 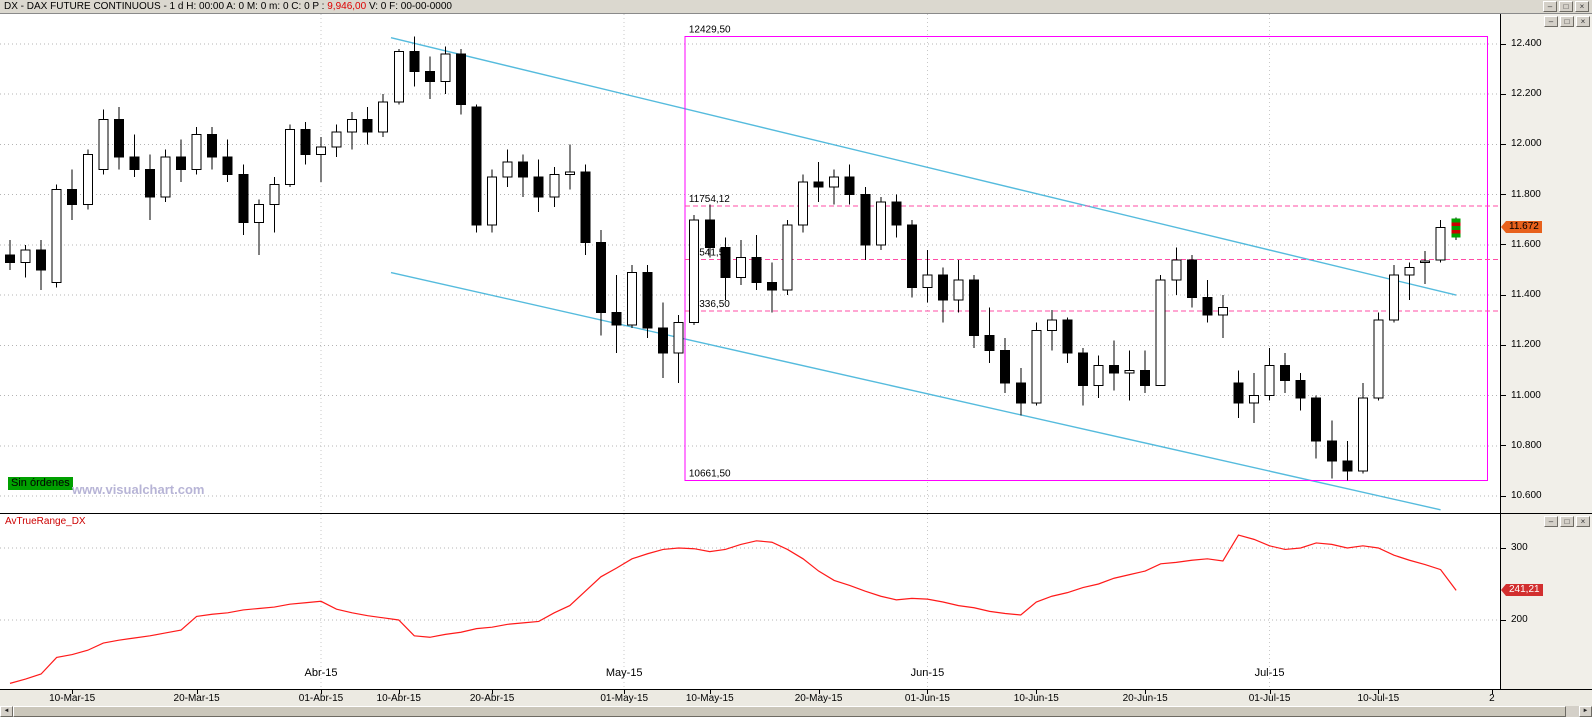 What do you see at coordinates (1503, 590) in the screenshot?
I see `atr-marker-arrow-icon` at bounding box center [1503, 590].